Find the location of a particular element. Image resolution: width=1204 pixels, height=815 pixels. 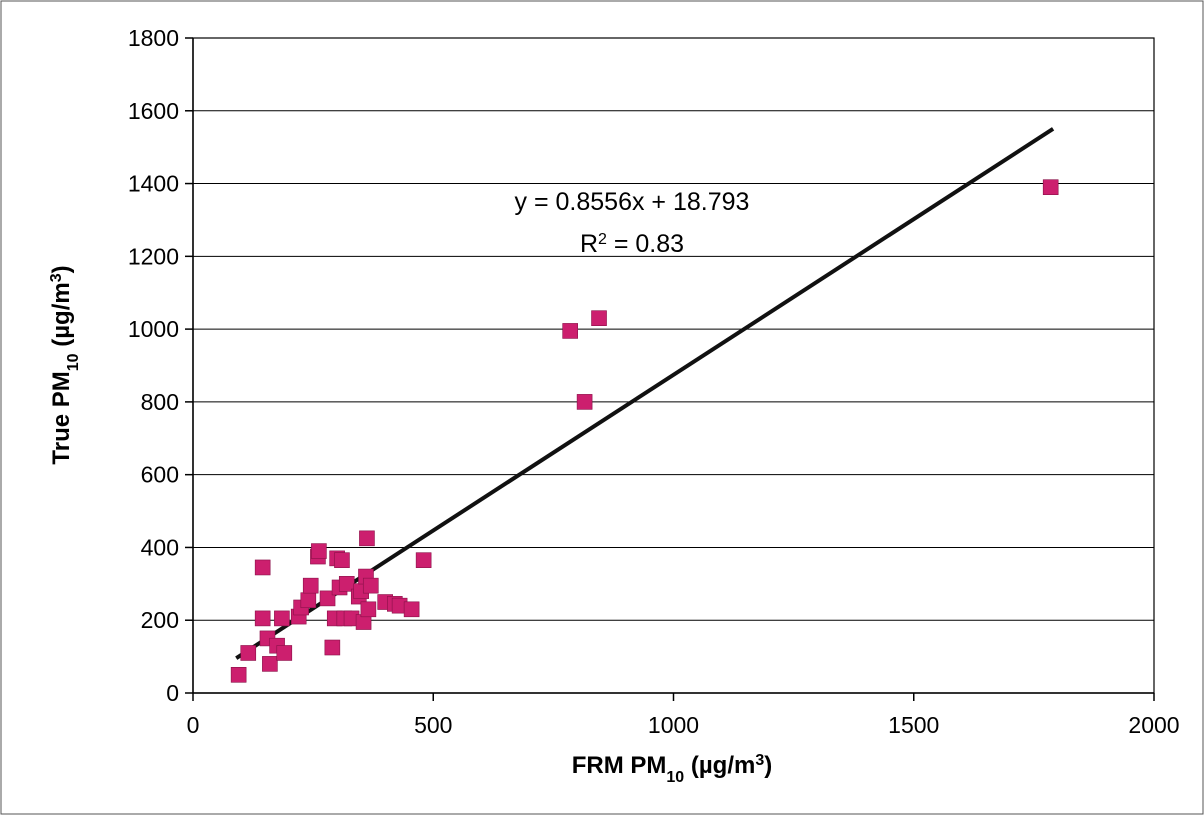

y-tick-label: 200 is located at coordinates (160, 620).